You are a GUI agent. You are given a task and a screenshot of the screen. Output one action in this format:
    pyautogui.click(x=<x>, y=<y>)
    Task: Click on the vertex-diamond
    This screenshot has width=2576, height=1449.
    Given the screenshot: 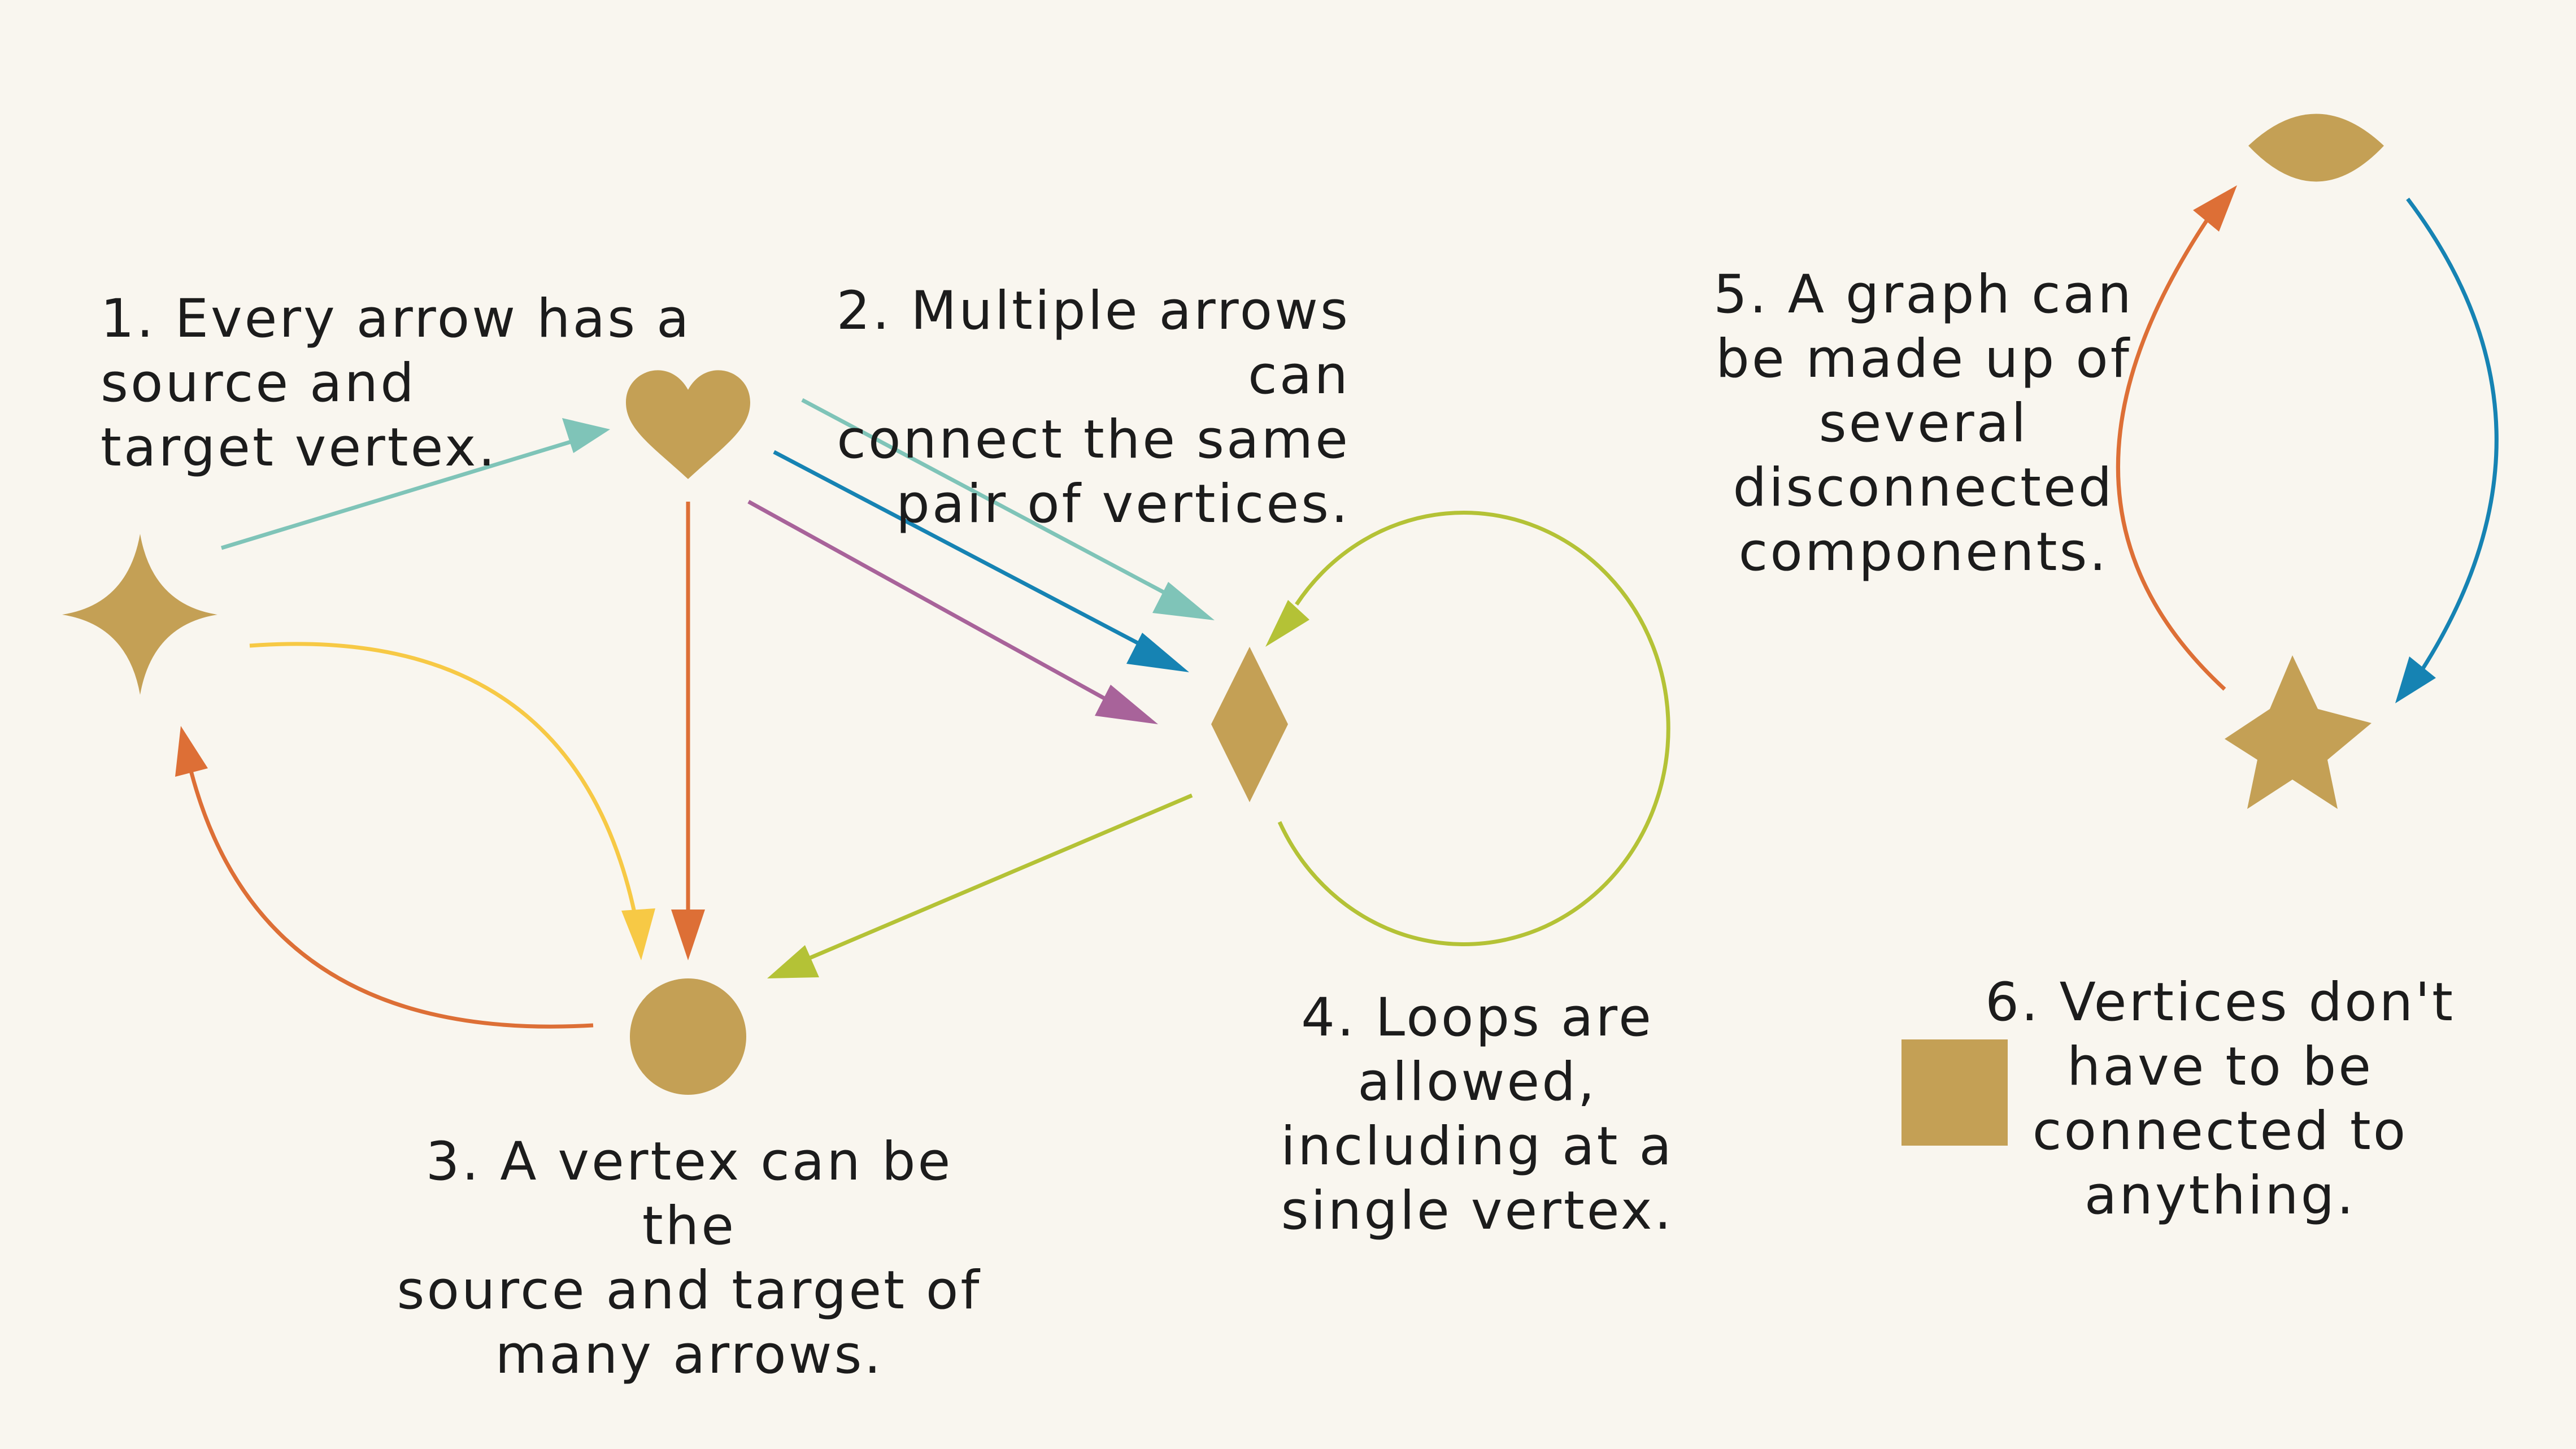 What is the action you would take?
    pyautogui.click(x=1249, y=724)
    